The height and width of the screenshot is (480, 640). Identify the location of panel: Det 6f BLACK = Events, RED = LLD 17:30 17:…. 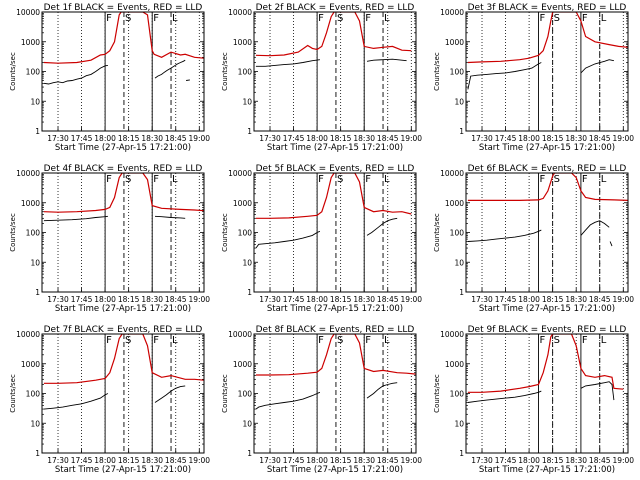
(533, 239).